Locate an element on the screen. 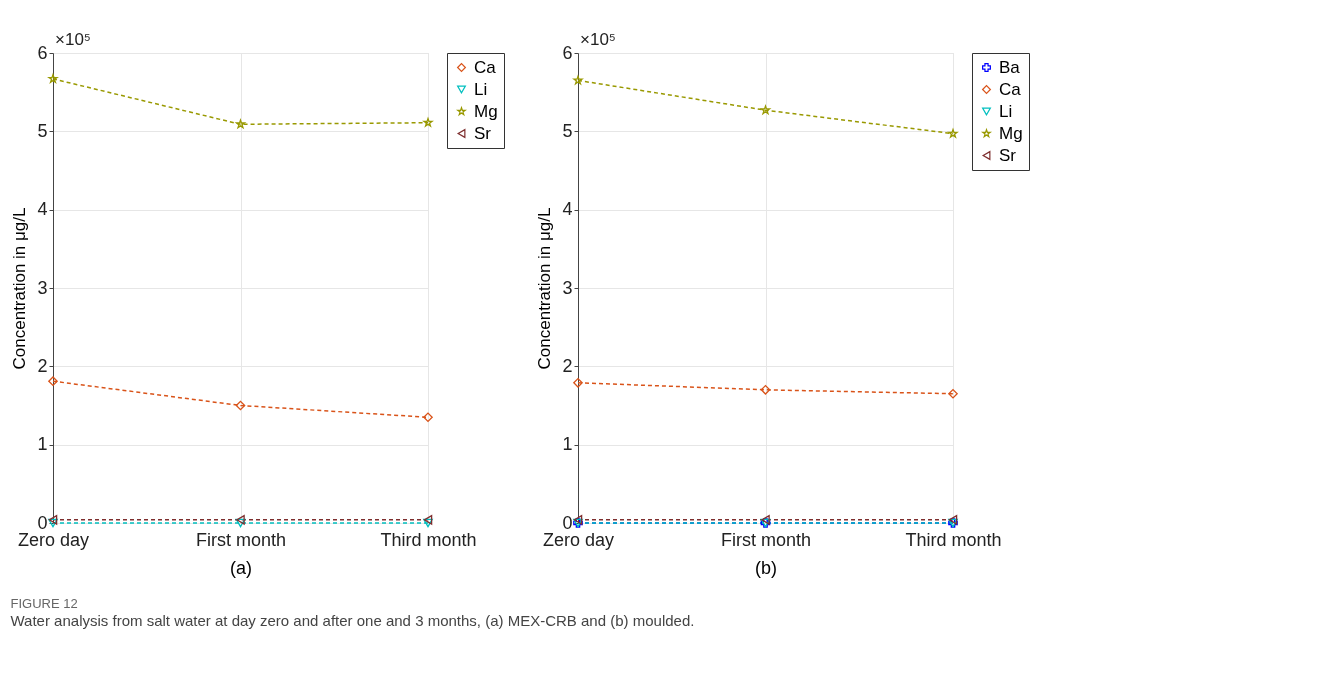 The width and height of the screenshot is (1317, 697). legend-label: Ba is located at coordinates (1010, 67).